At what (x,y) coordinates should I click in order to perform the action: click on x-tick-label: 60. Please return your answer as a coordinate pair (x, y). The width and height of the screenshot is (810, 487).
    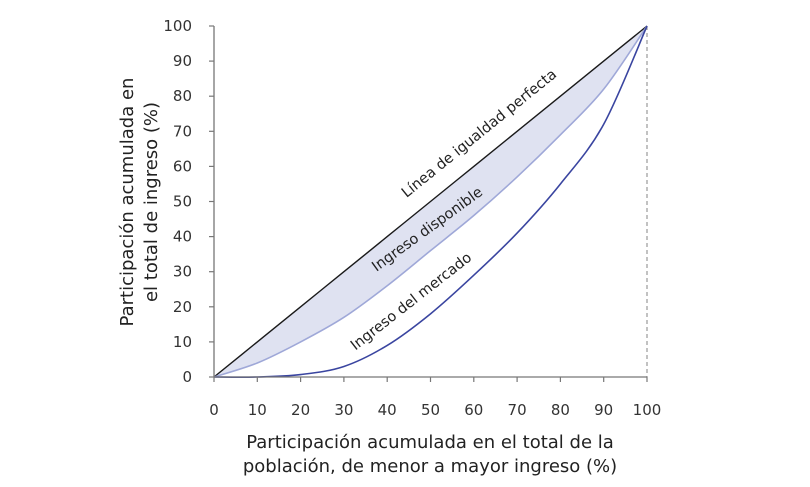
    Looking at the image, I should click on (473, 410).